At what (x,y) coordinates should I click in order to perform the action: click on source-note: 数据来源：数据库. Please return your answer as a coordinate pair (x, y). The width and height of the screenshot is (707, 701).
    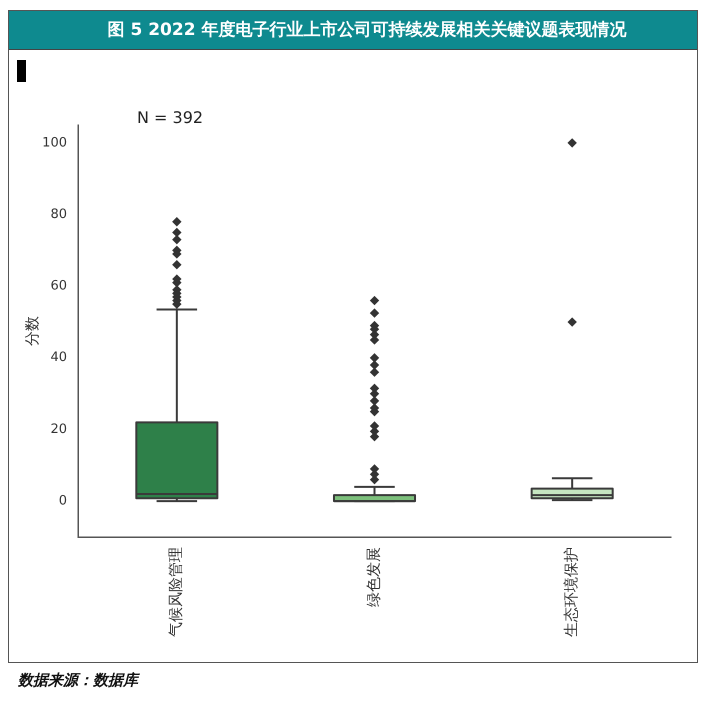
    Looking at the image, I should click on (78, 680).